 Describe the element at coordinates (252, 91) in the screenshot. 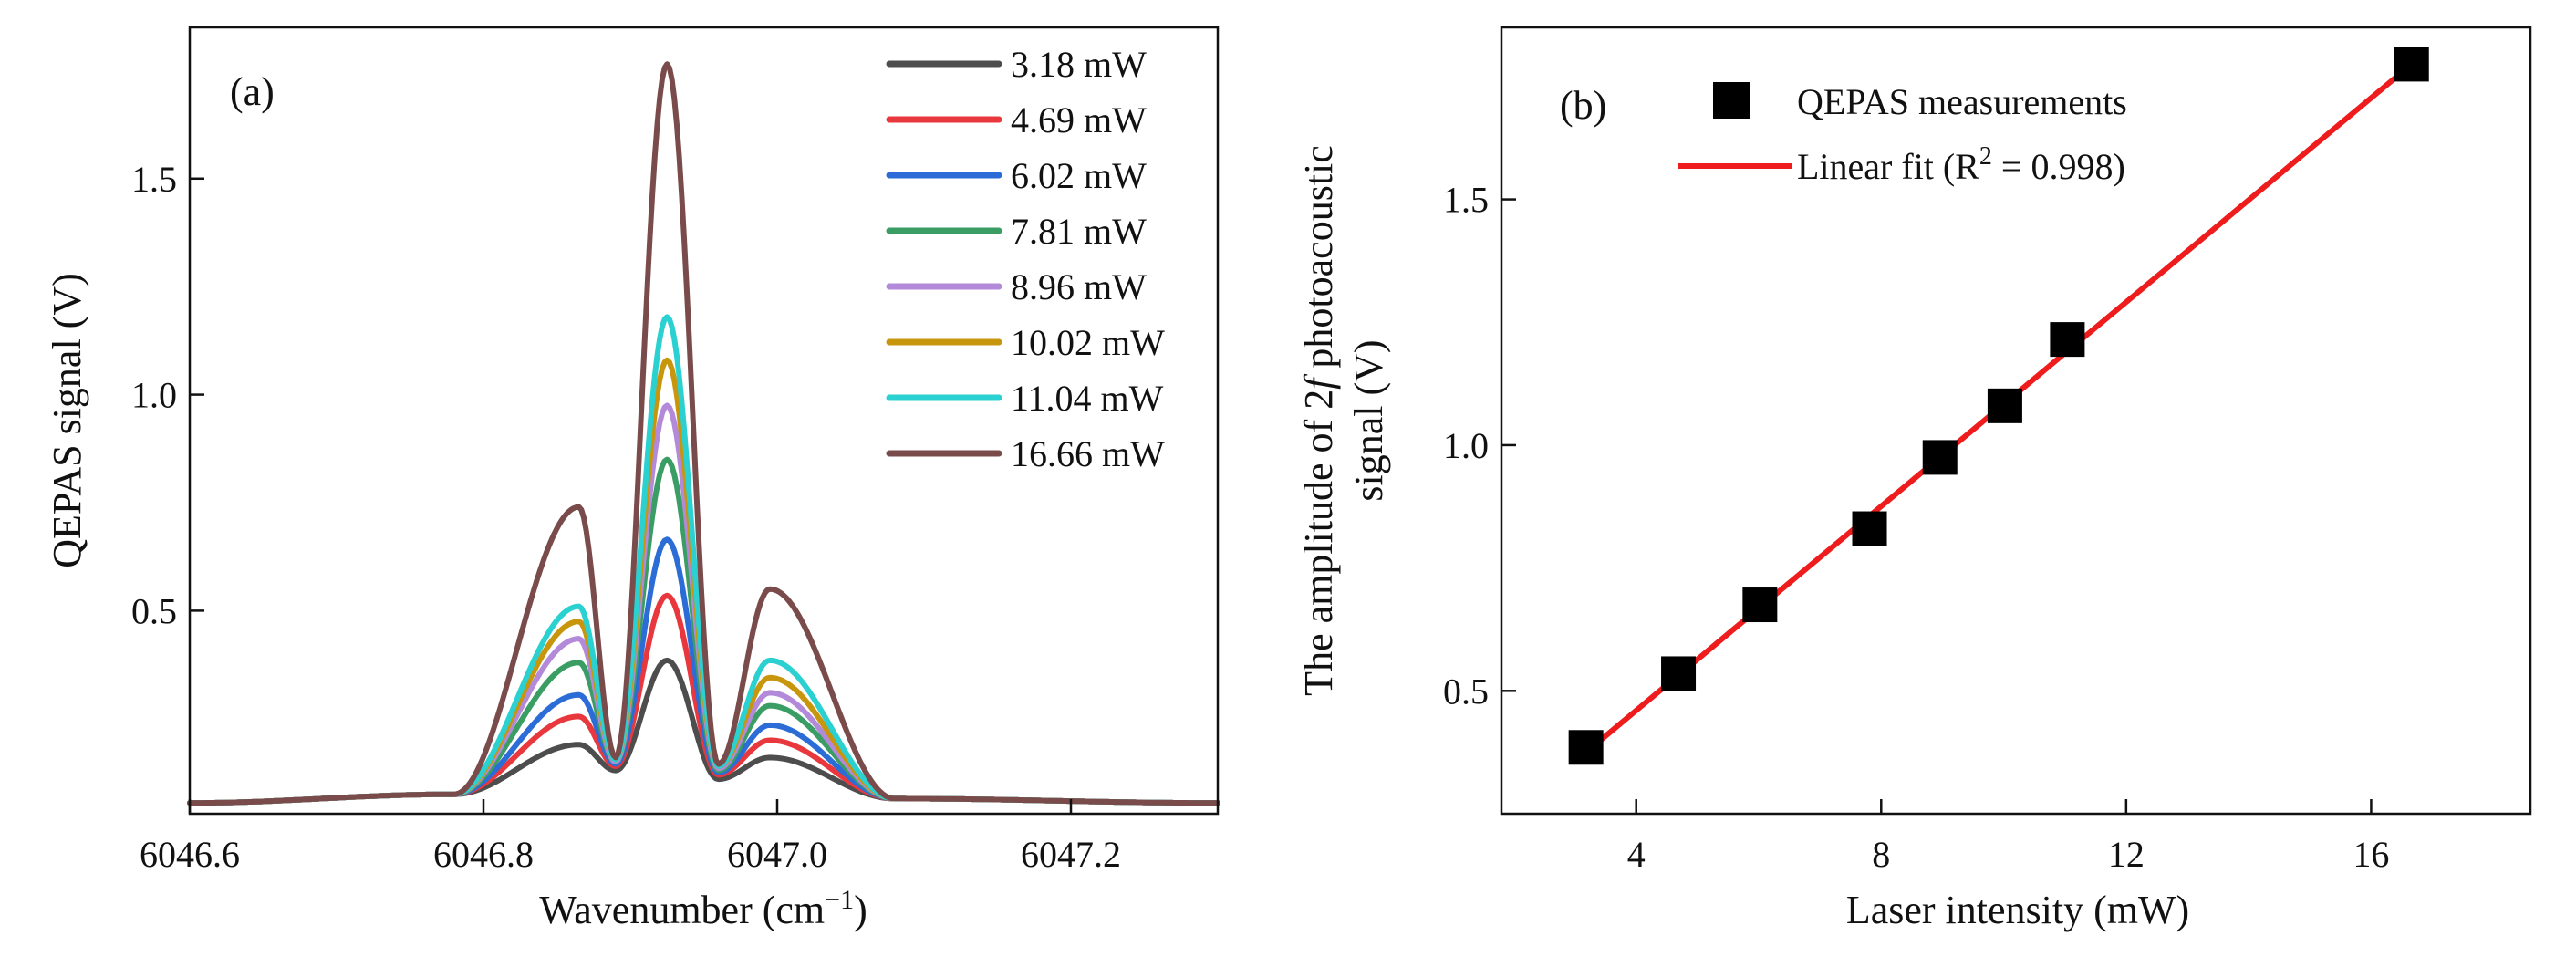

I see `panel-a-label: (a)` at that location.